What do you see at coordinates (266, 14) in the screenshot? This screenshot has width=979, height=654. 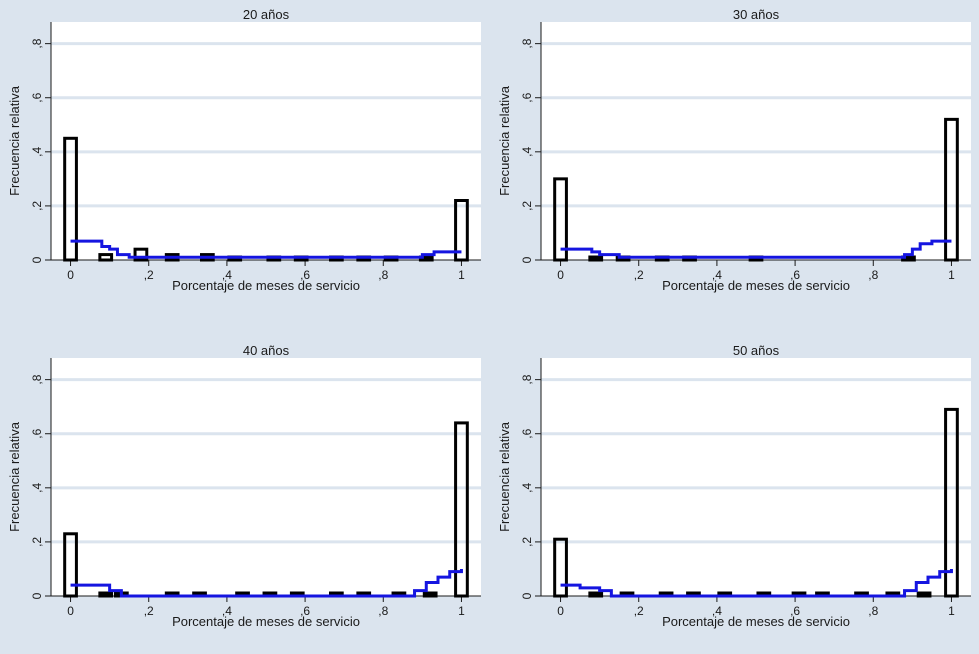 I see `chart-title: 20 años` at bounding box center [266, 14].